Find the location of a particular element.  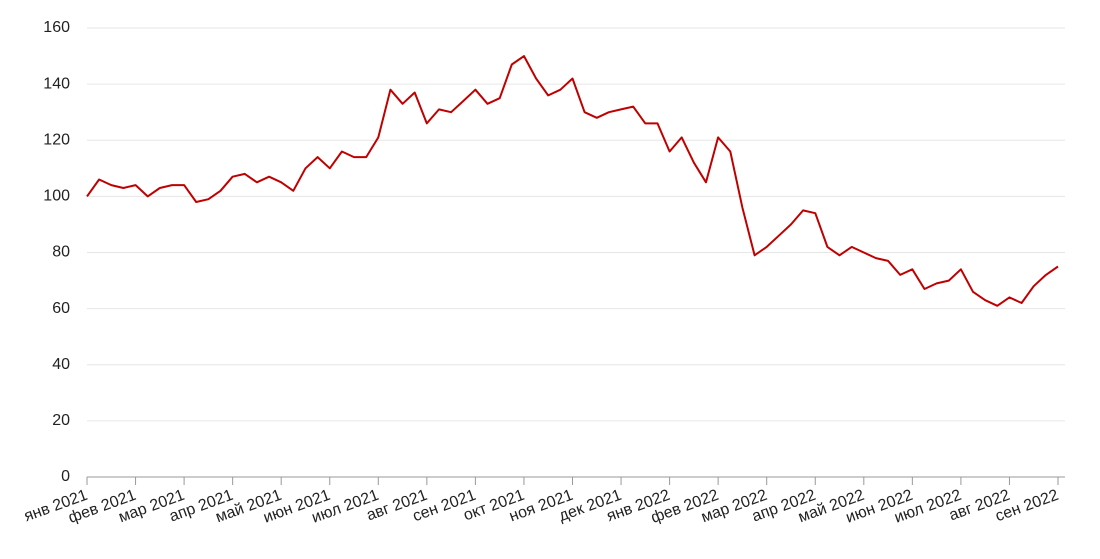

y-tick-label: 120 is located at coordinates (56, 139).